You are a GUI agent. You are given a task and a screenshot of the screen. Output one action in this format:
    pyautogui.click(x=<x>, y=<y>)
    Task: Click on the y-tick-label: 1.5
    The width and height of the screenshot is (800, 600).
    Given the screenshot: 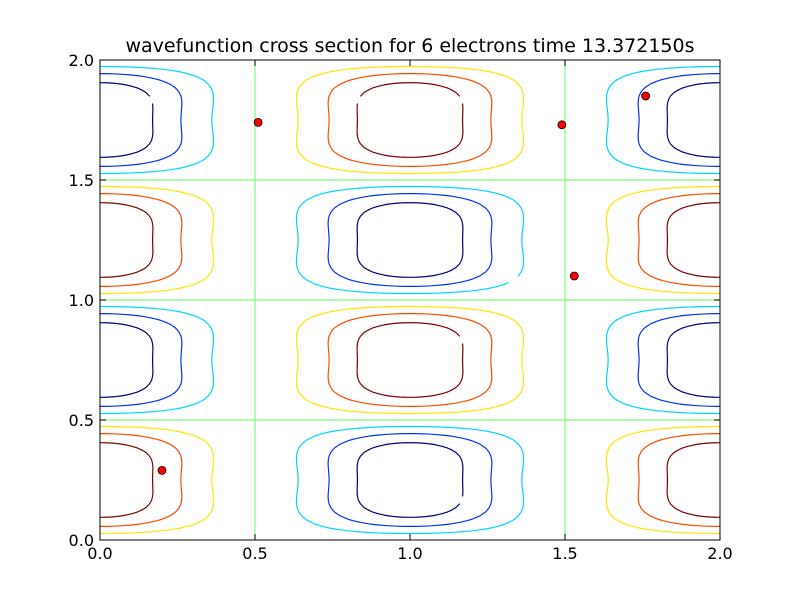 What is the action you would take?
    pyautogui.click(x=81, y=180)
    